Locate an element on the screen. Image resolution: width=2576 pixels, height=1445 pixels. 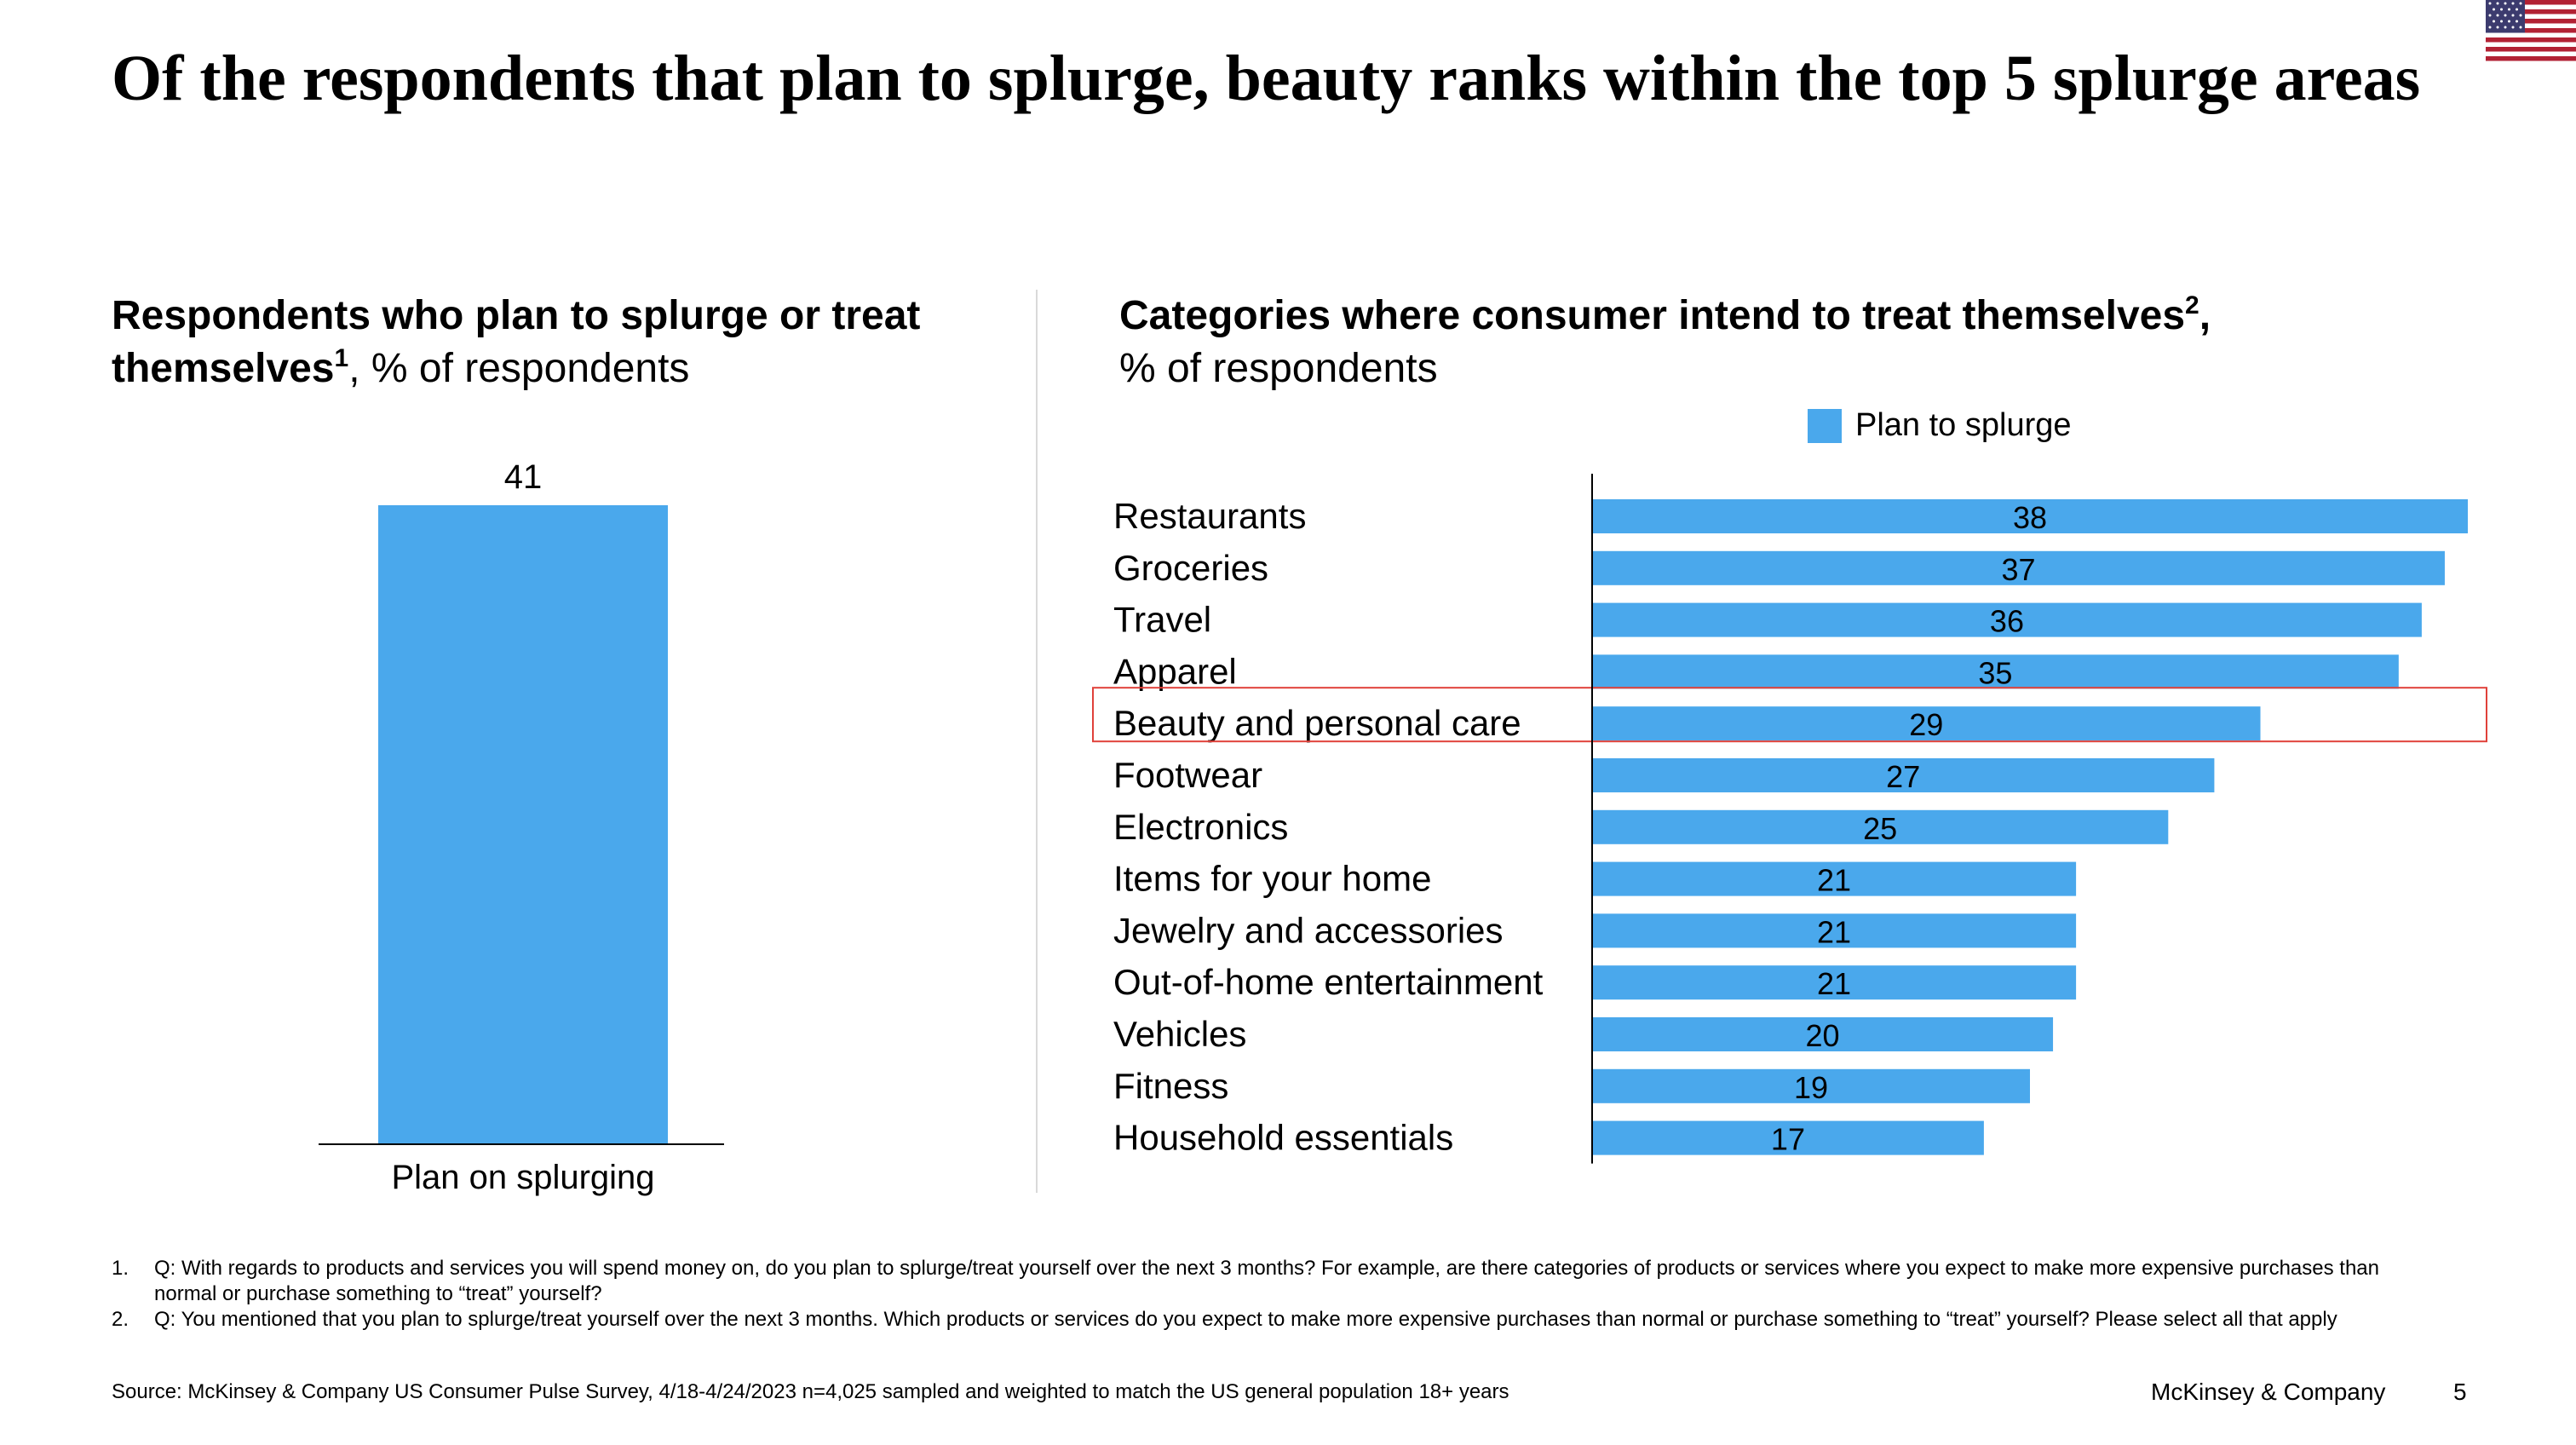
bar-vehicles is located at coordinates (1823, 1034).